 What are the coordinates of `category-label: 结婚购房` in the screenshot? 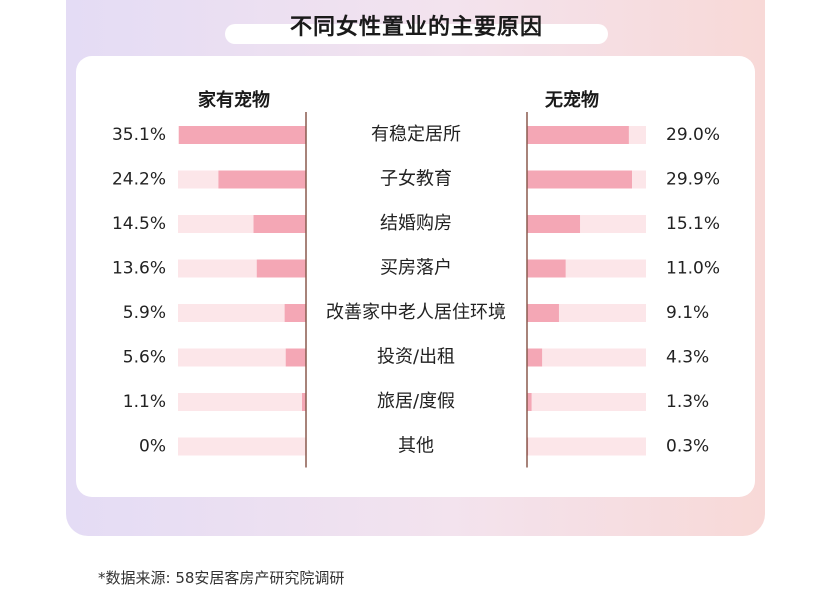 It's located at (416, 223).